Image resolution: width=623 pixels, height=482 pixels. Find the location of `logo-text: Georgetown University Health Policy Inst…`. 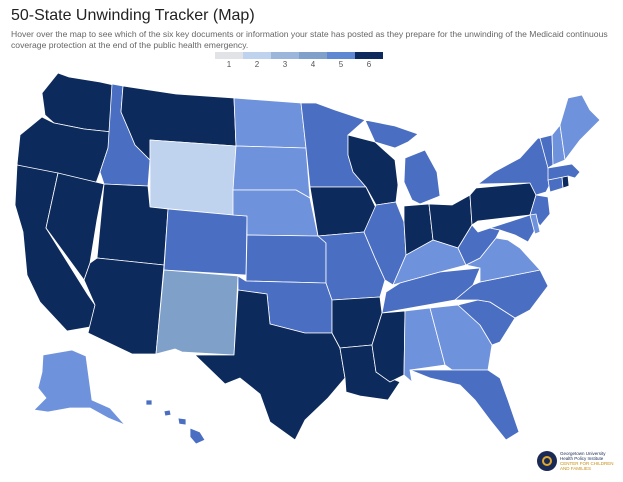

logo-text: Georgetown University Health Policy Inst… is located at coordinates (587, 461).